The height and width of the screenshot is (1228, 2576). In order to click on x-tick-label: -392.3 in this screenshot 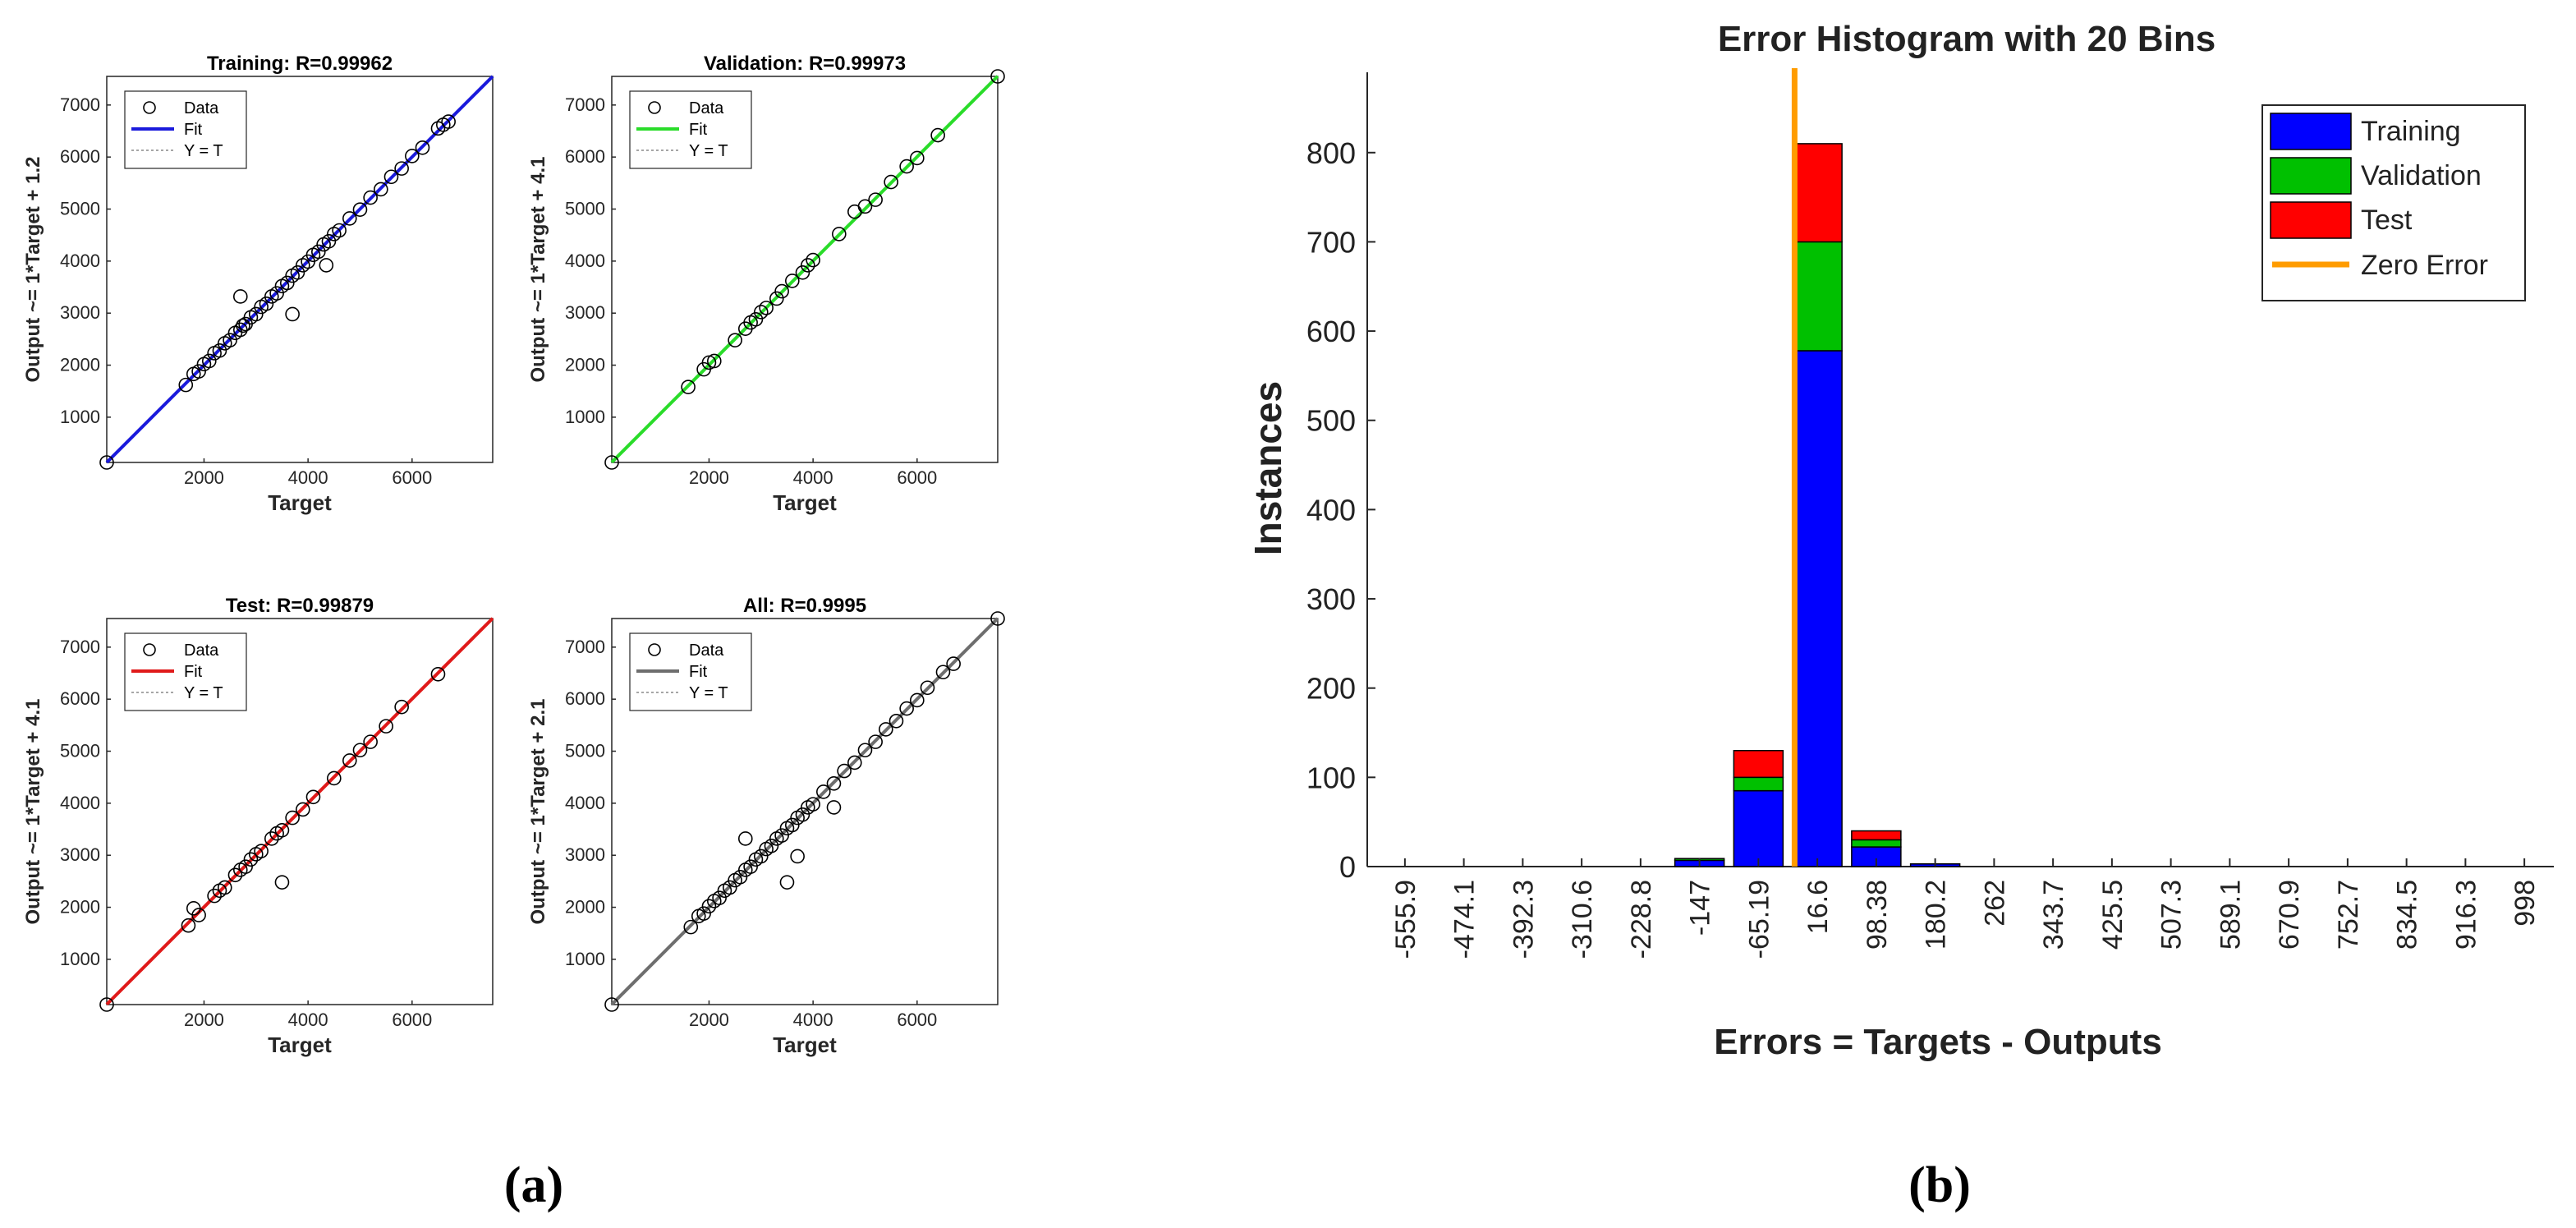, I will do `click(1523, 919)`.